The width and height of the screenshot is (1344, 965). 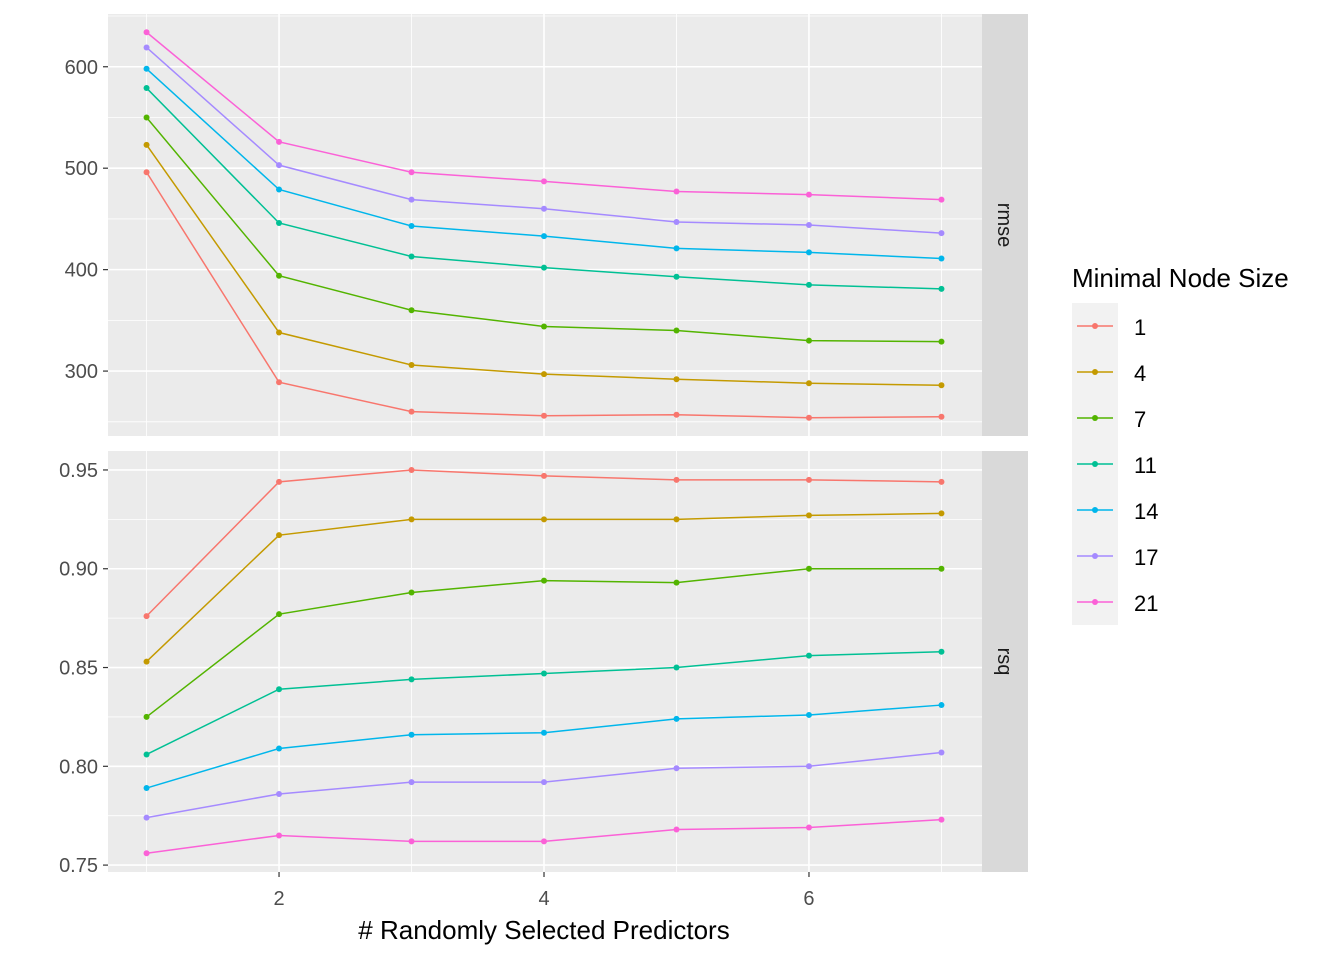 What do you see at coordinates (1145, 465) in the screenshot?
I see `legend-label: 11` at bounding box center [1145, 465].